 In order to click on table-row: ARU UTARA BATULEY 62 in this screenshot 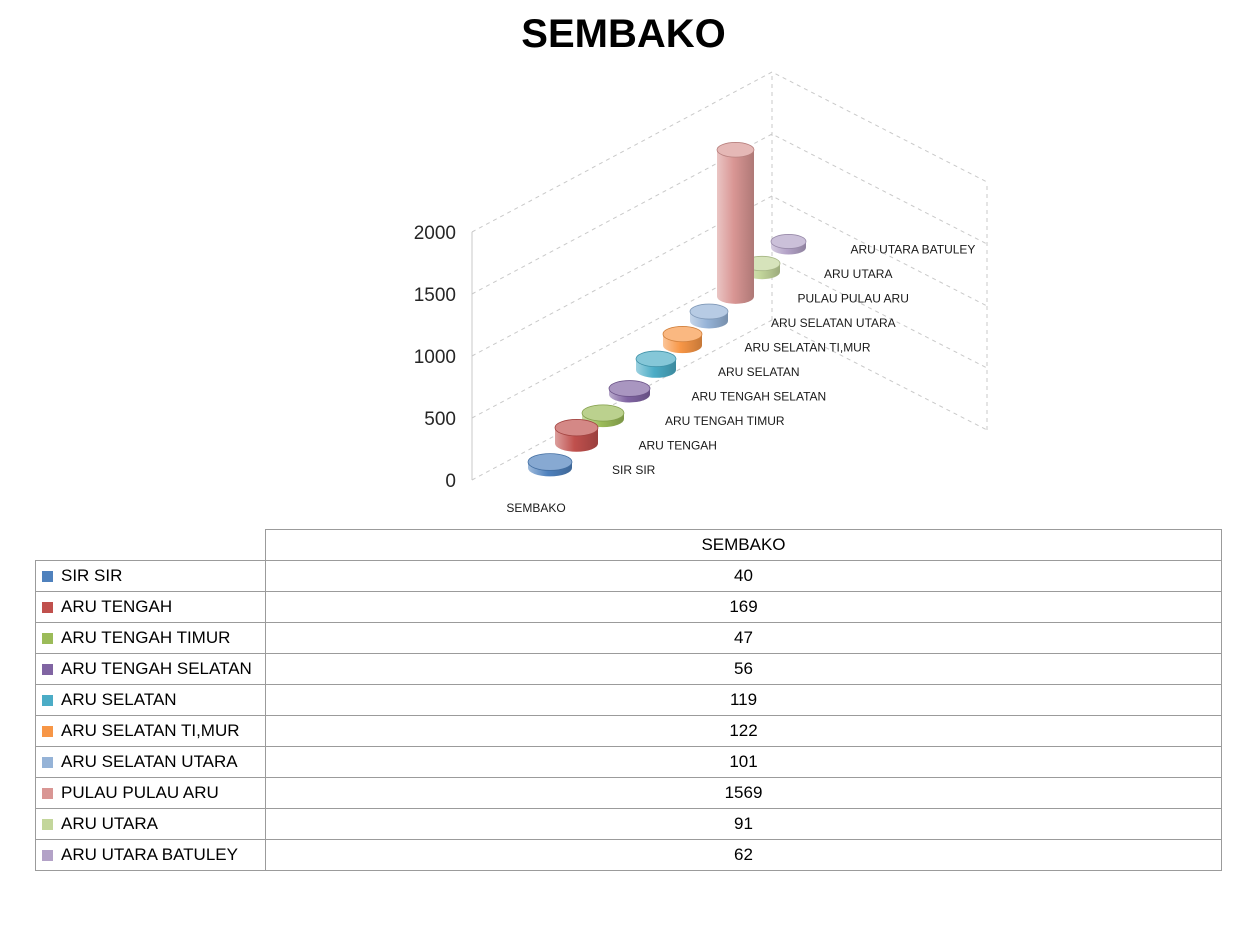, I will do `click(628, 854)`.